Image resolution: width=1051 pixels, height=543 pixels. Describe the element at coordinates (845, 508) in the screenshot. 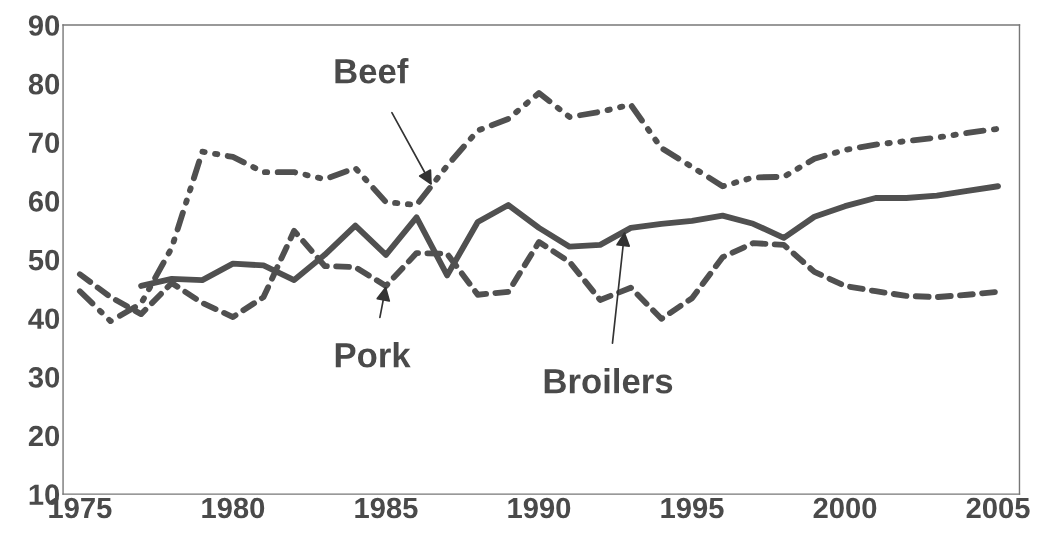

I see `x-tick-label: 2000` at that location.